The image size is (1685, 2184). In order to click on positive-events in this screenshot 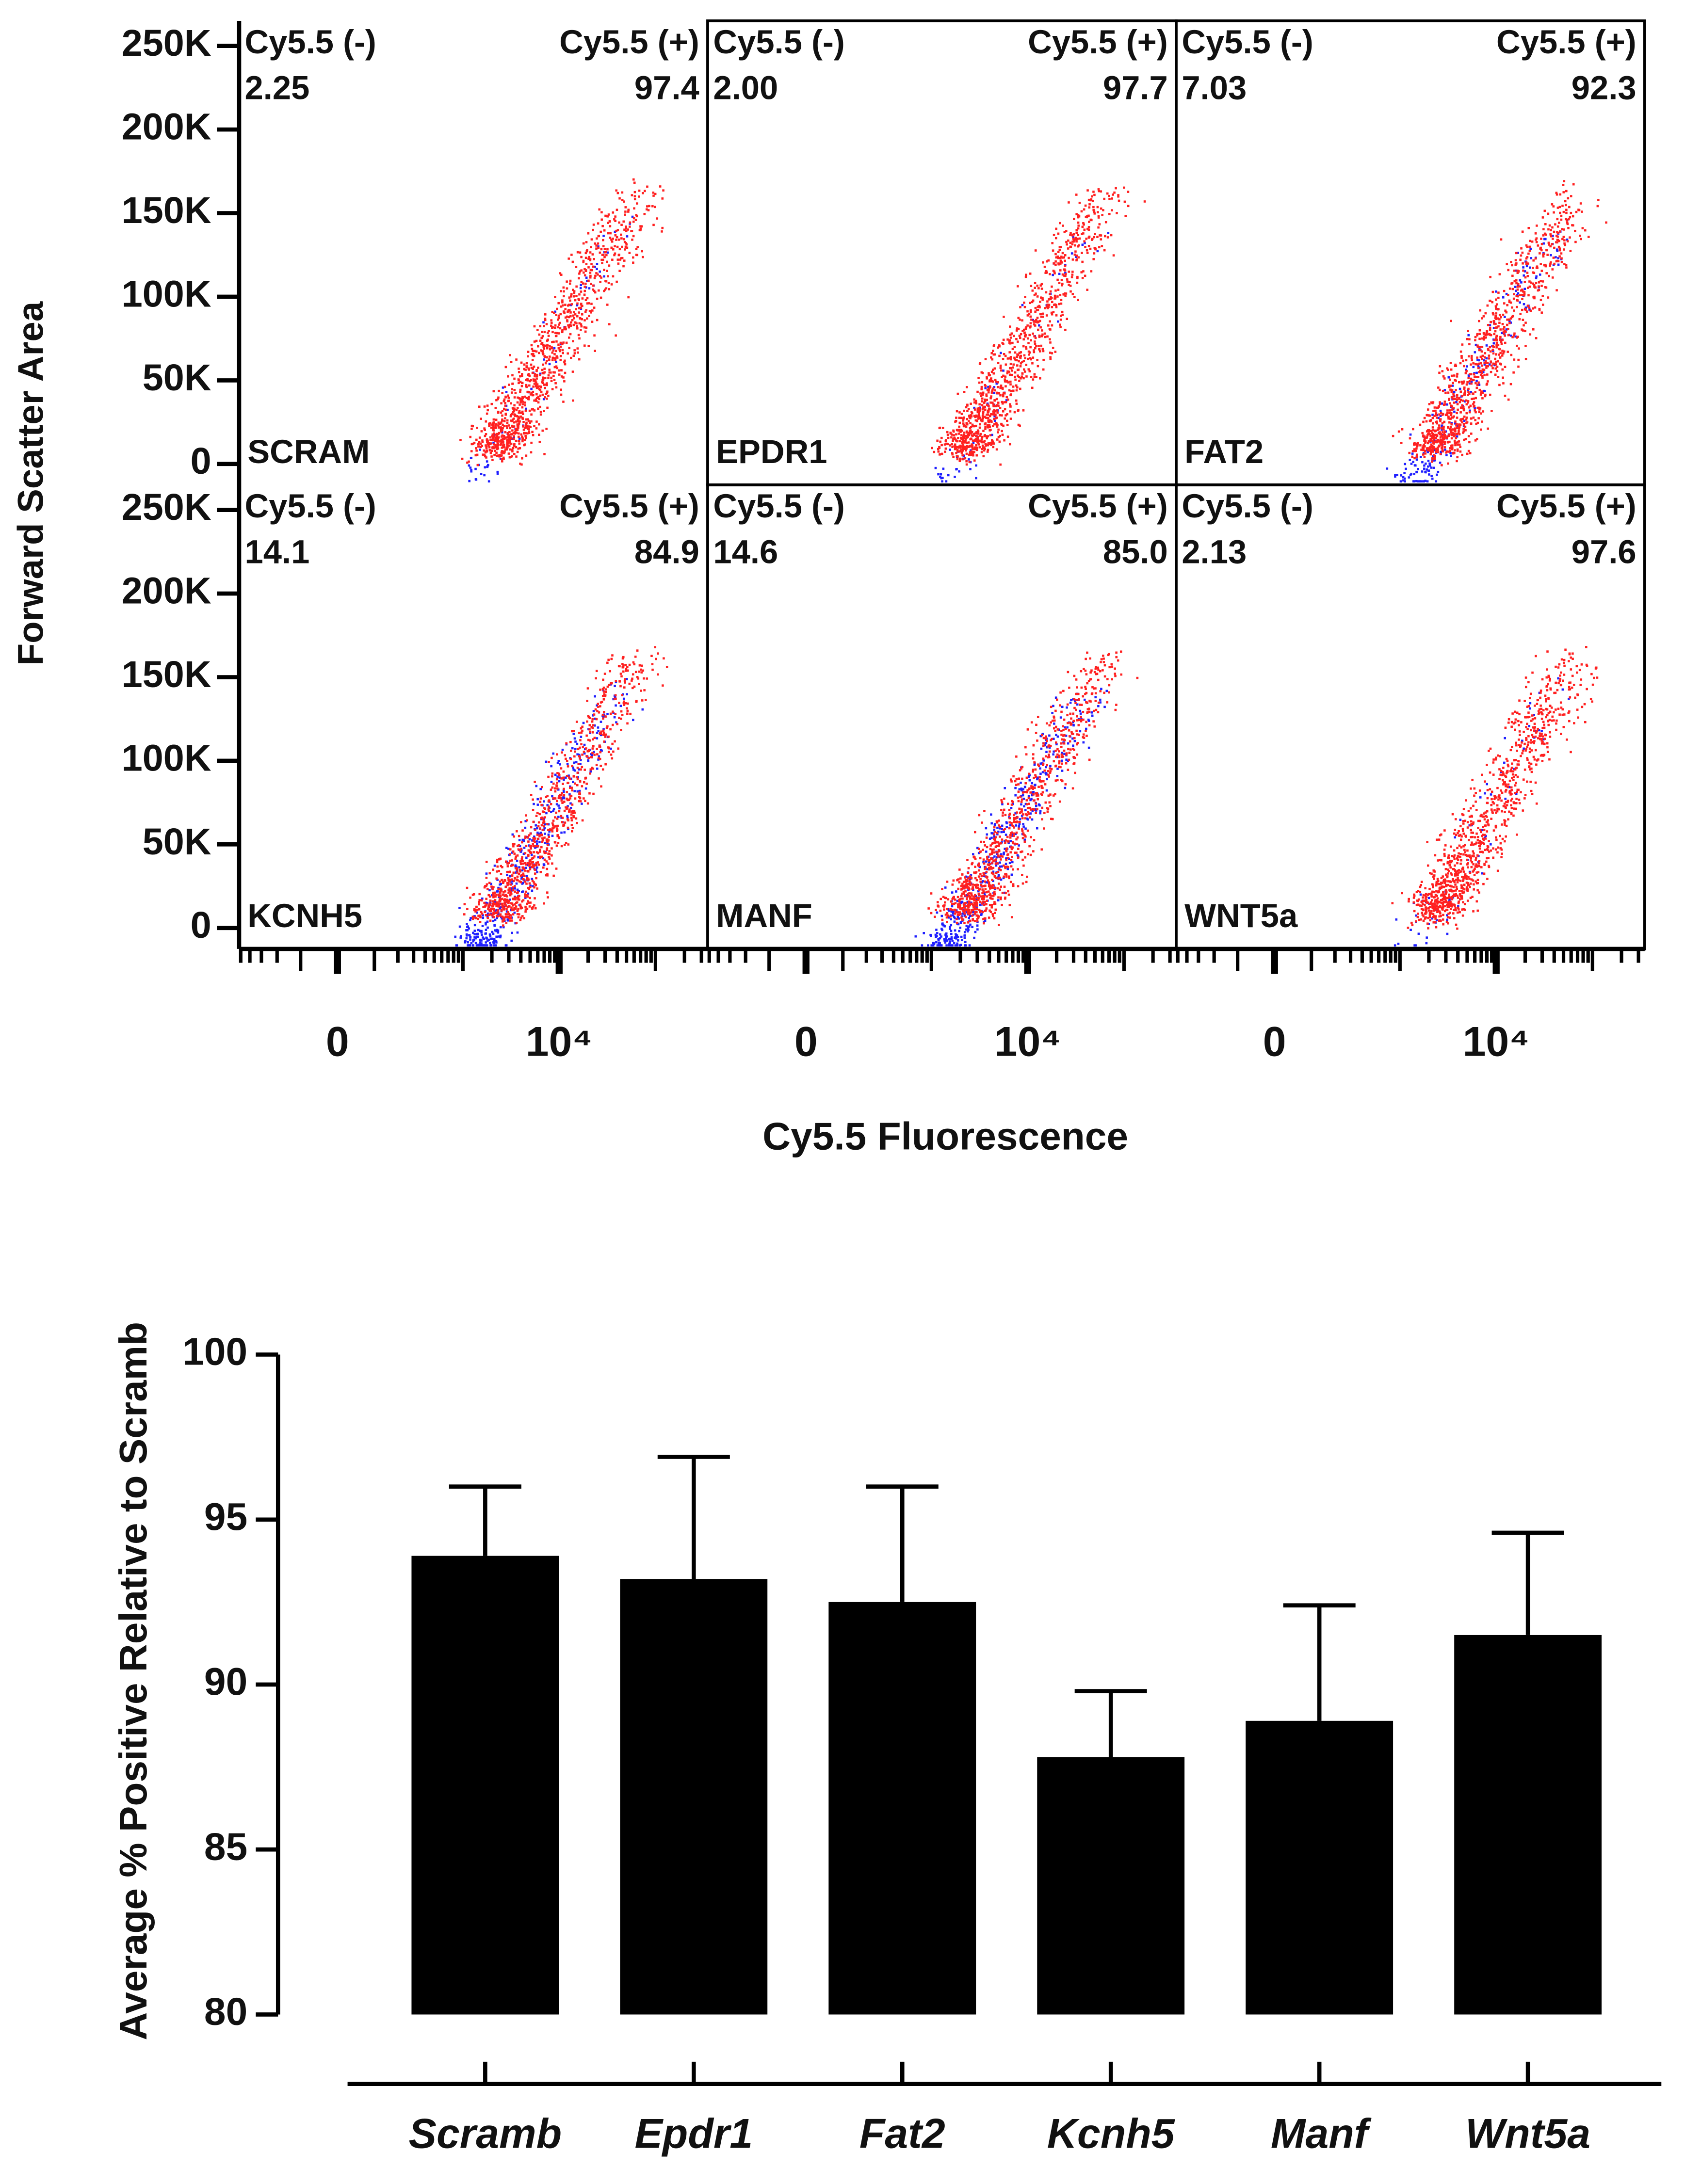, I will do `click(566, 786)`.